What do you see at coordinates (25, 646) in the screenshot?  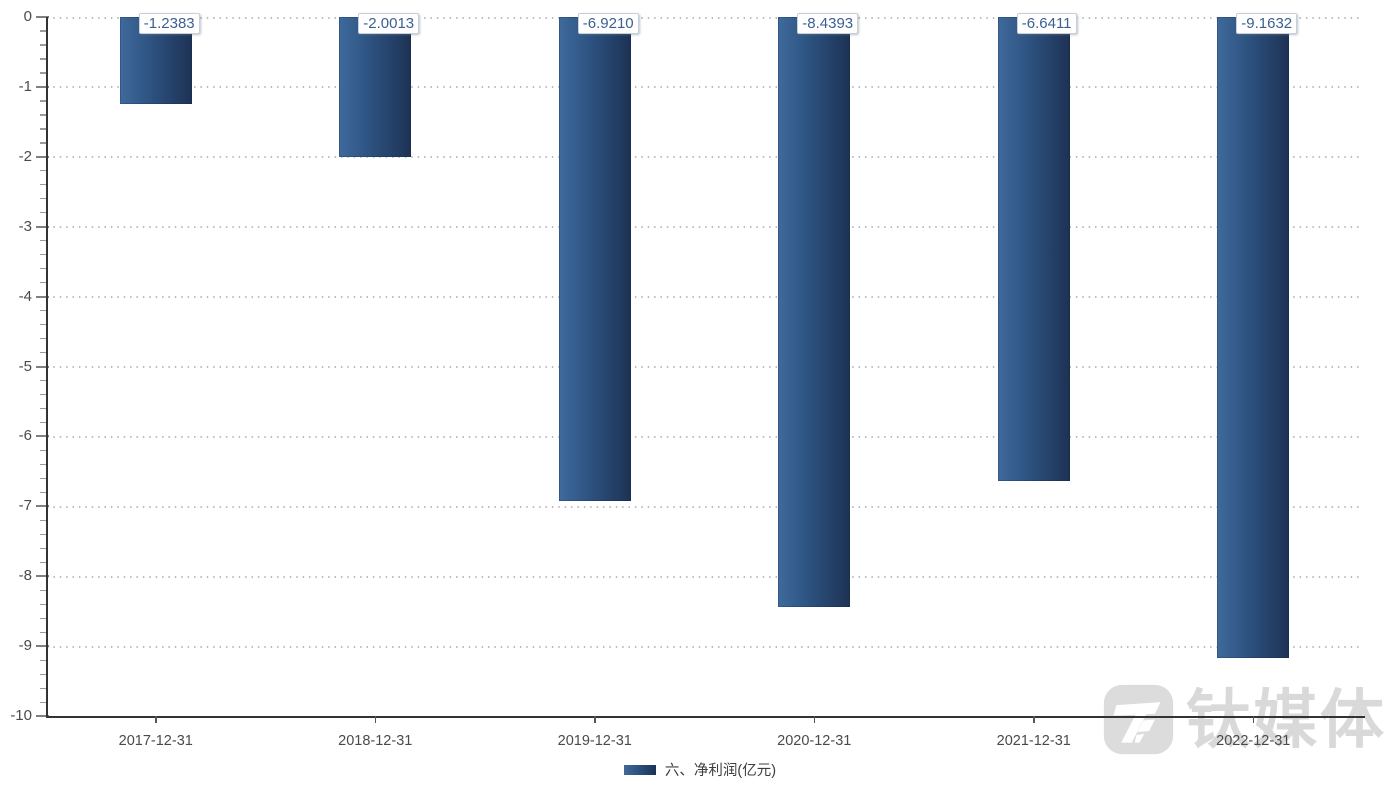 I see `y-axis-tick-label: -9` at bounding box center [25, 646].